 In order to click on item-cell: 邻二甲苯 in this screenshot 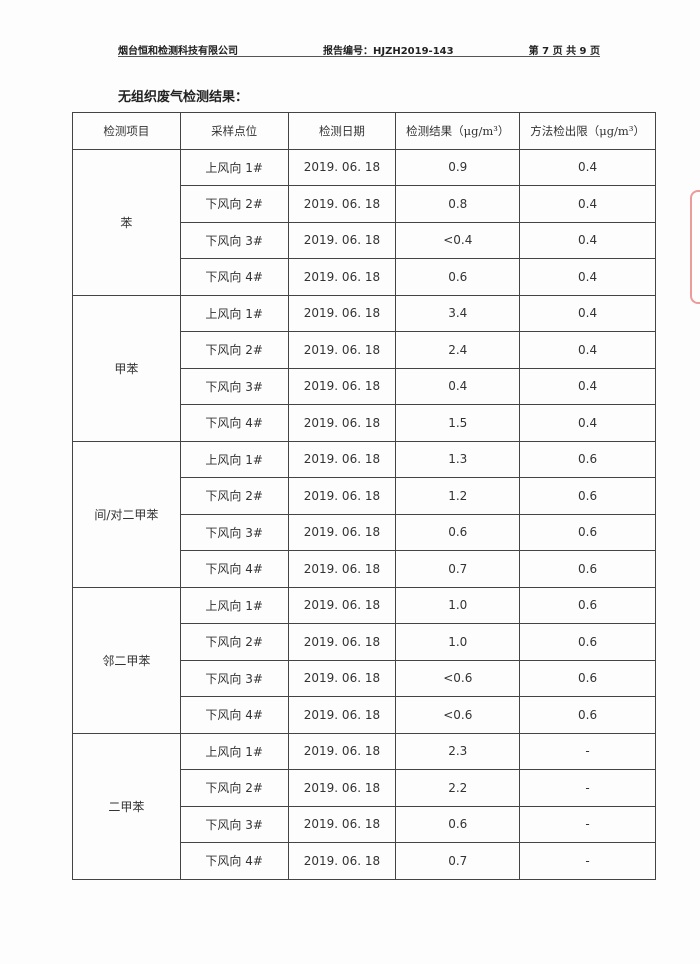, I will do `click(126, 660)`.